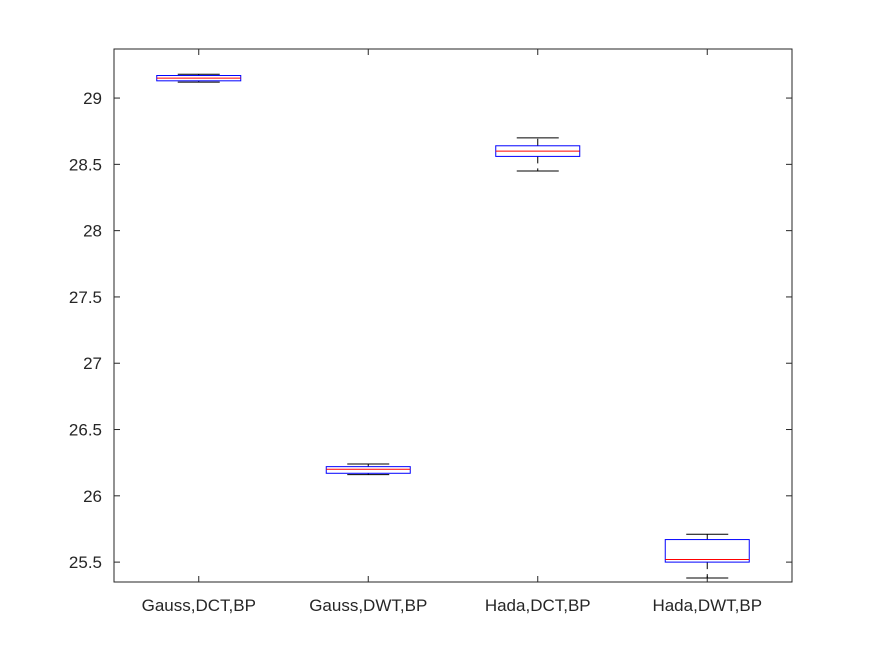 The image size is (875, 656). Describe the element at coordinates (92, 496) in the screenshot. I see `y-tick-label: 26` at that location.